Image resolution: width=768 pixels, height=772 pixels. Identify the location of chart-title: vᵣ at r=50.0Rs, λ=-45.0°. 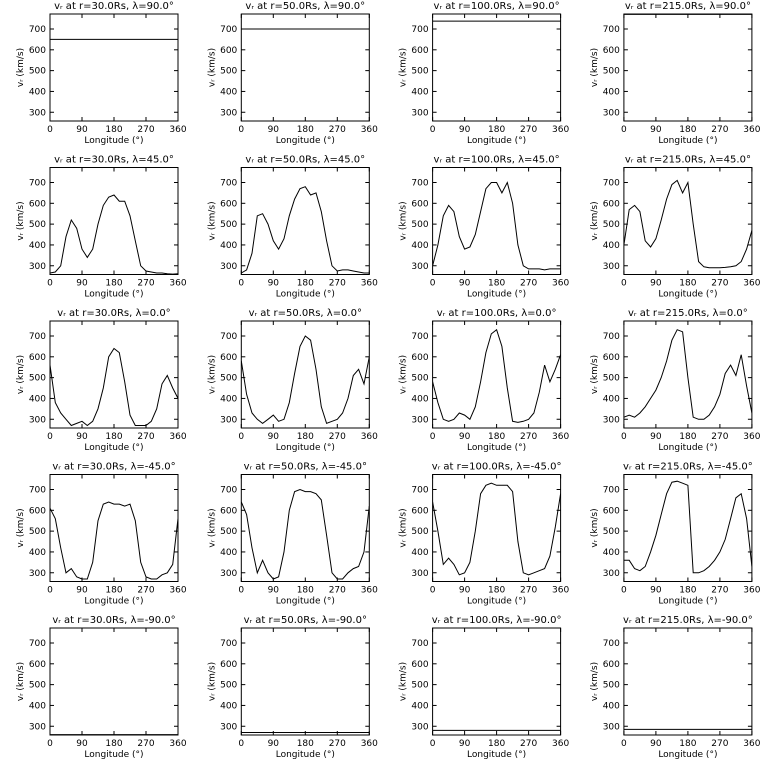
(305, 467).